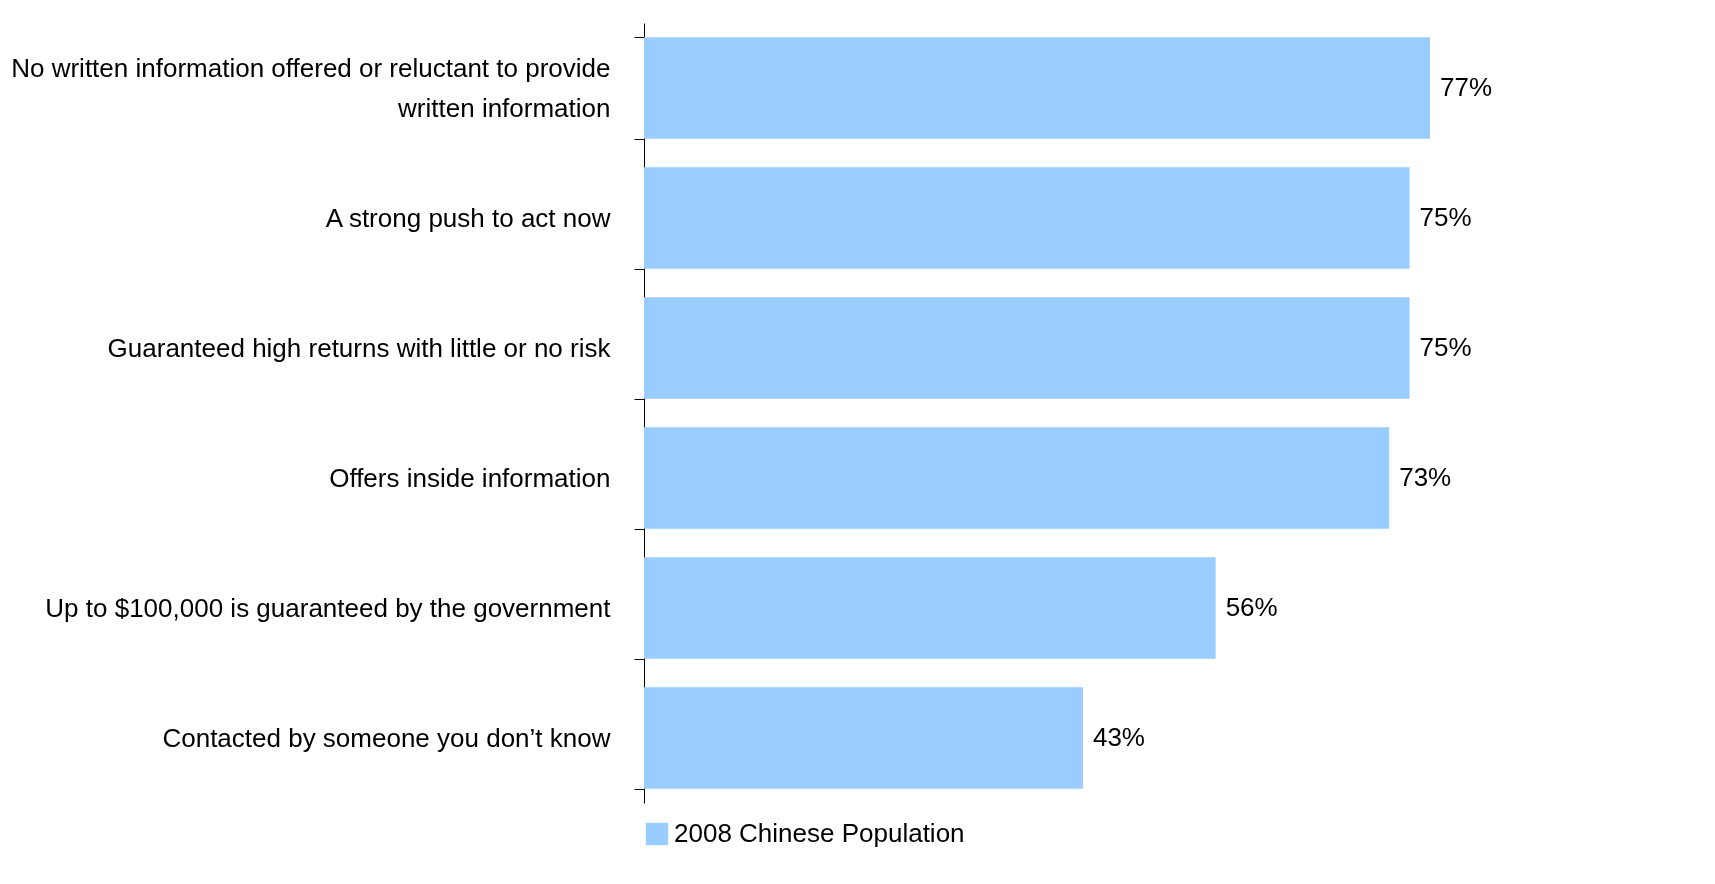  What do you see at coordinates (328, 607) in the screenshot?
I see `y-tick-label: Up to $100,000 is guaranteed by the government` at bounding box center [328, 607].